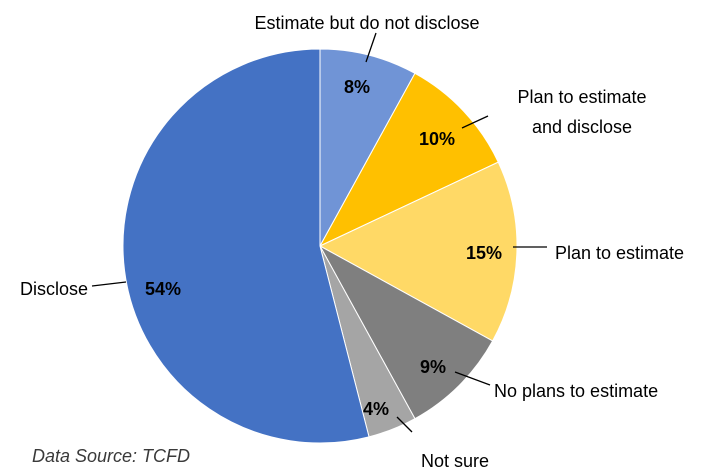  I want to click on category-label-no-plans-to-estimate: No plans to estimate, so click(576, 391).